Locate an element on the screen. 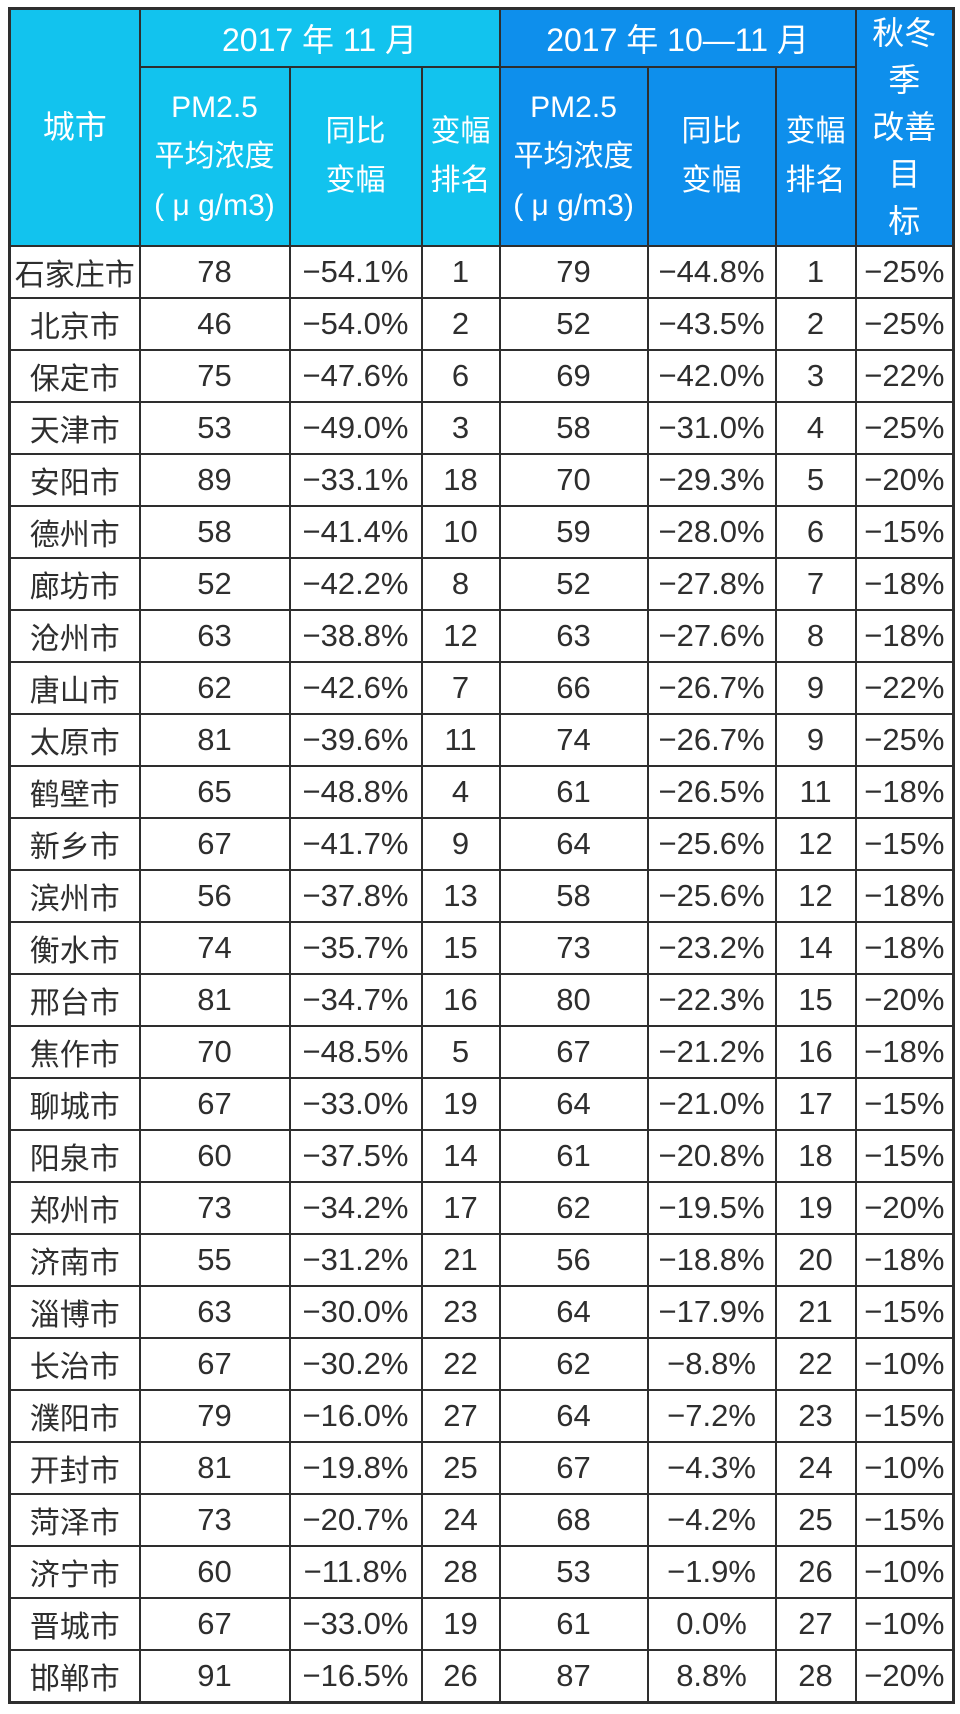 The height and width of the screenshot is (1714, 960). cell-nov-rank: 26 is located at coordinates (460, 1676).